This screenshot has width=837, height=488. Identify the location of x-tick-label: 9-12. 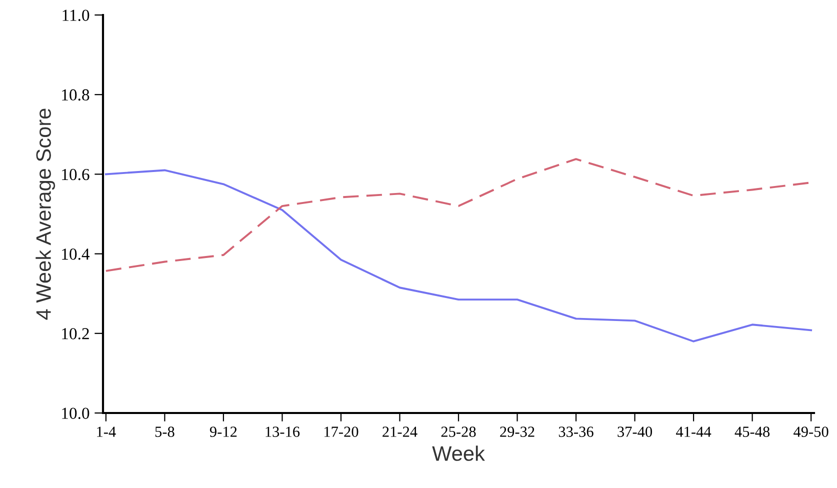
(223, 431).